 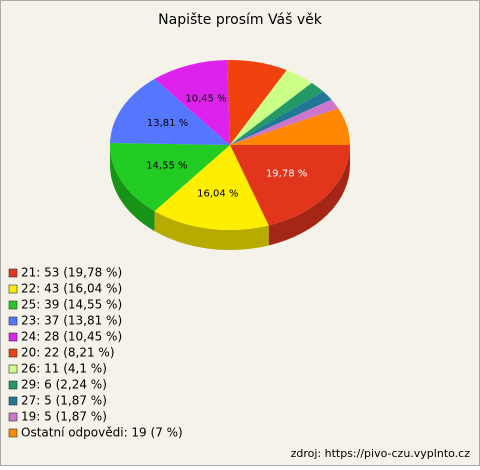 I want to click on legend-label: 21: 53 (19,78 %), so click(x=71, y=273).